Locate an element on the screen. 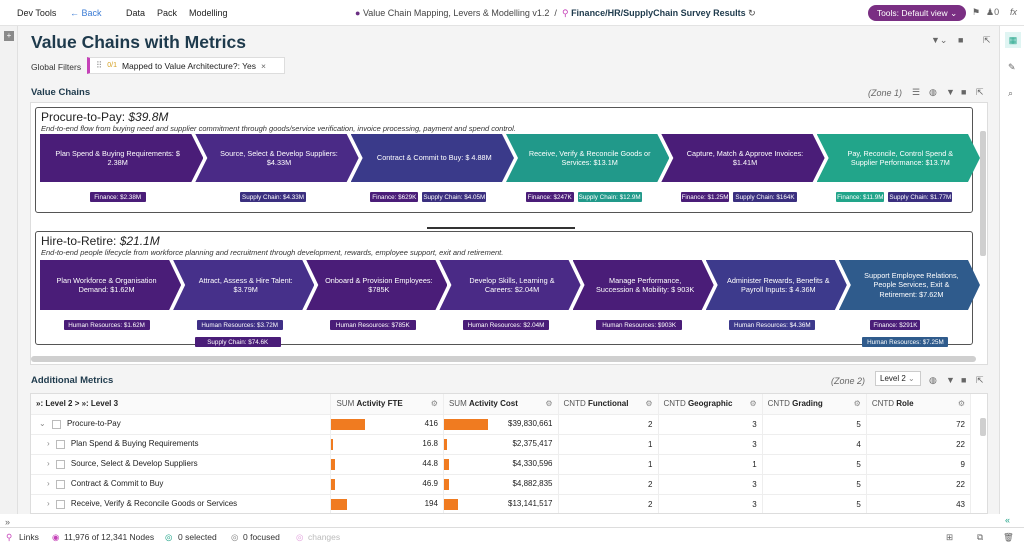 This screenshot has height=545, width=1024. value-chain-step: Onboard & Provision Employees: $785K is located at coordinates (376, 285).